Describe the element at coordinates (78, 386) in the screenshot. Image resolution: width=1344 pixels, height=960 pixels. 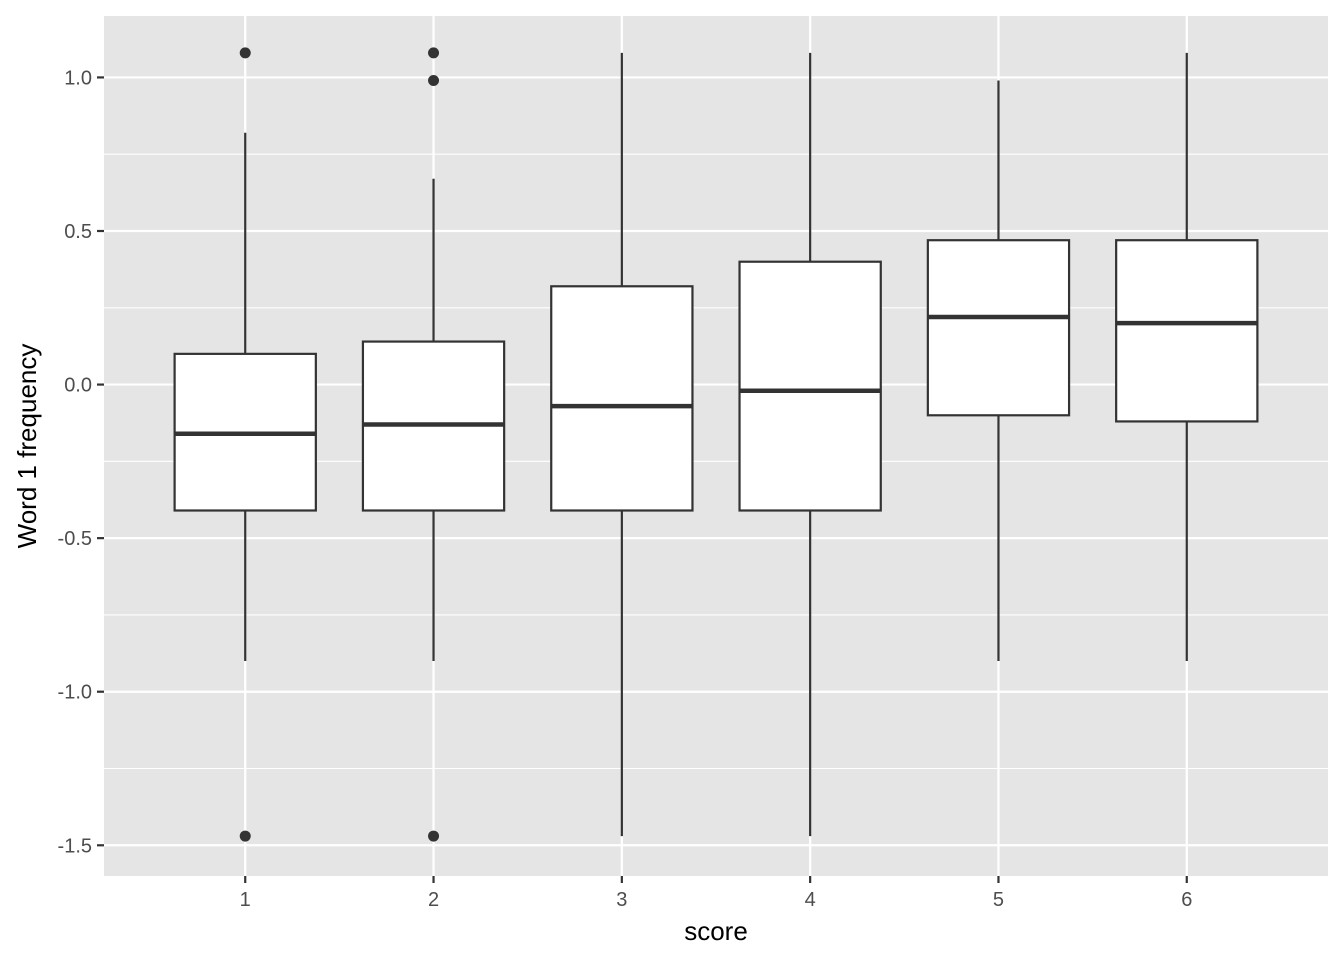
I see `y-tick-label: 0.0` at that location.